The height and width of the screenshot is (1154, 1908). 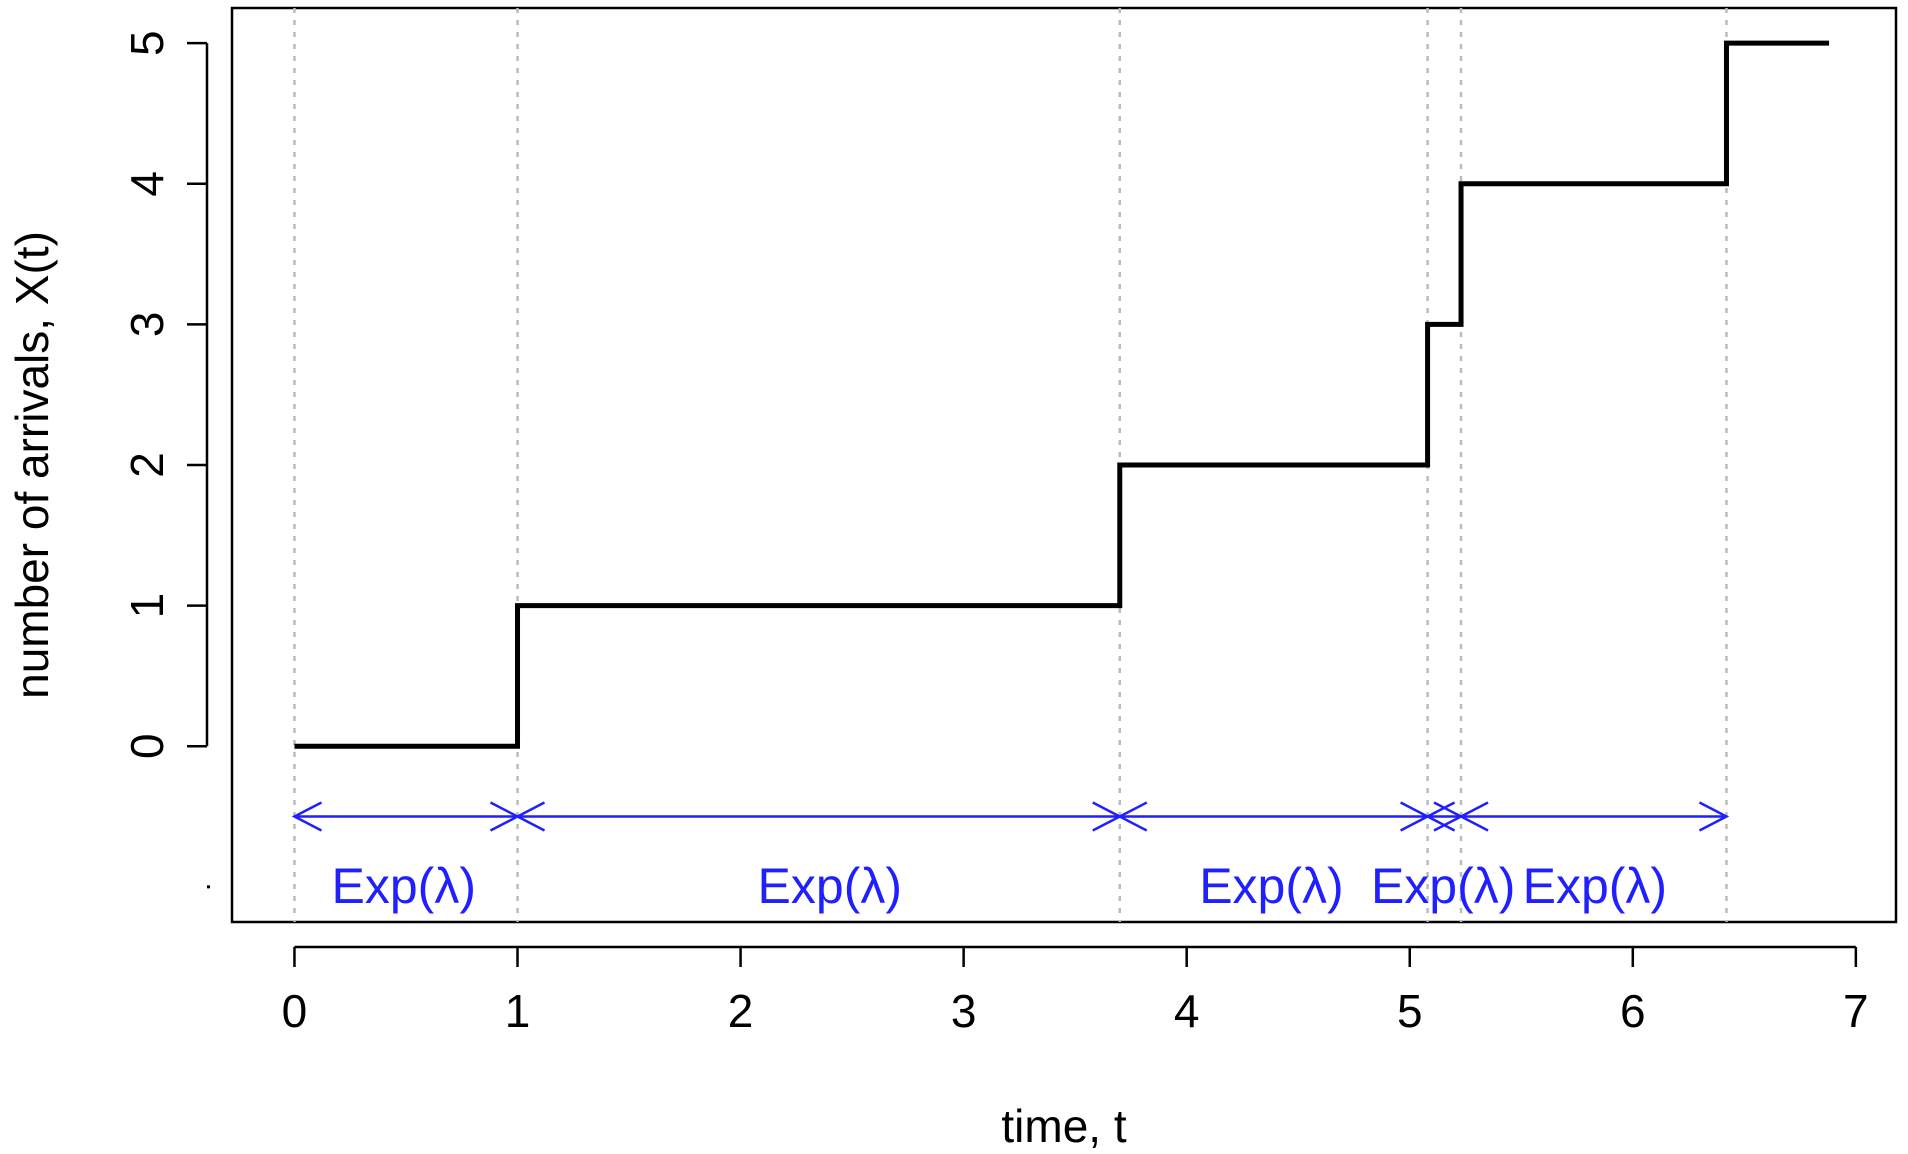 What do you see at coordinates (1410, 1011) in the screenshot?
I see `x-tick-label: 5` at bounding box center [1410, 1011].